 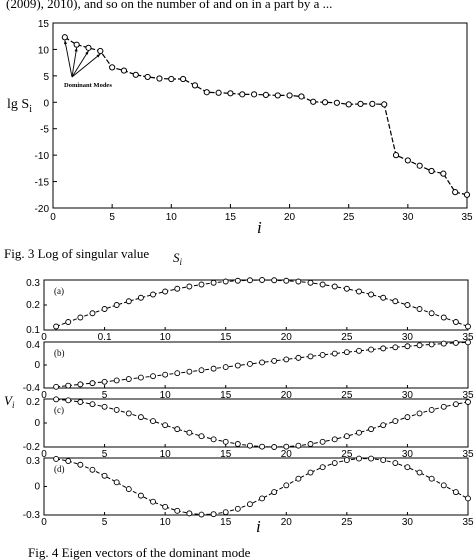 I want to click on fig3-xtick-label: 20, so click(x=290, y=217).